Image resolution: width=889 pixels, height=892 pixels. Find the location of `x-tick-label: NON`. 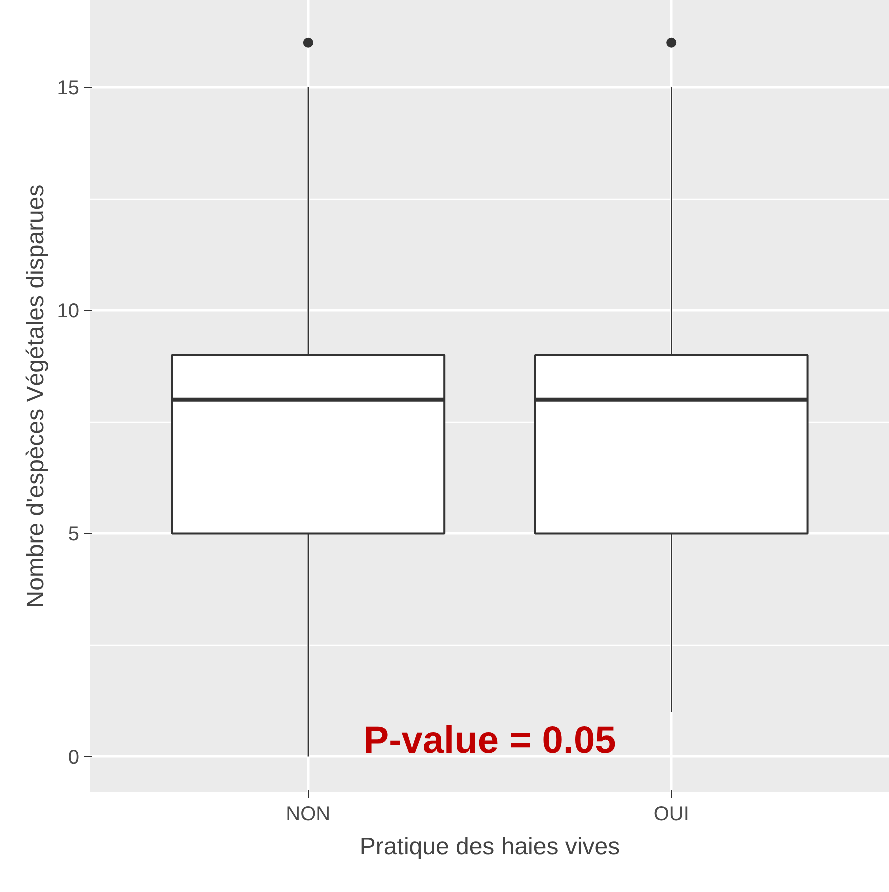

x-tick-label: NON is located at coordinates (308, 815).